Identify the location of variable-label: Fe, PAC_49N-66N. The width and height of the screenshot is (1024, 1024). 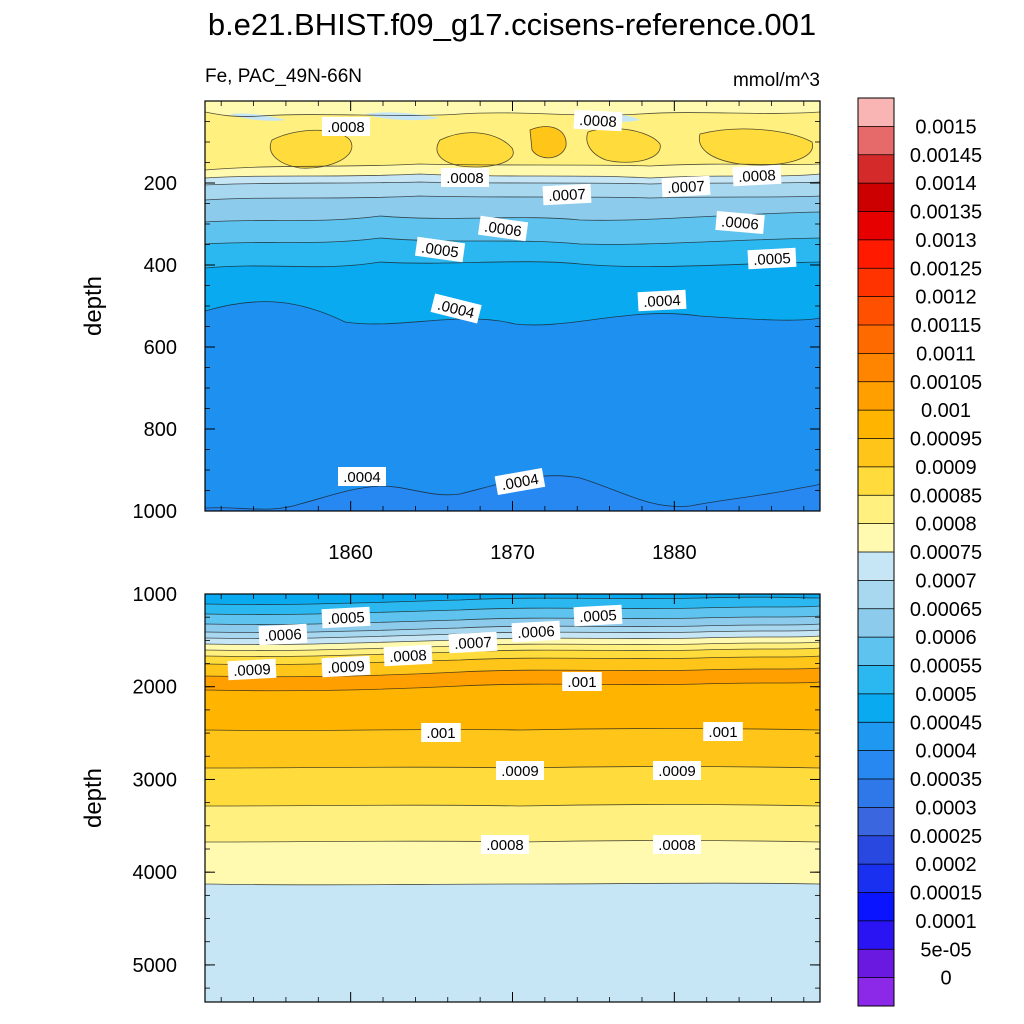
(283, 76).